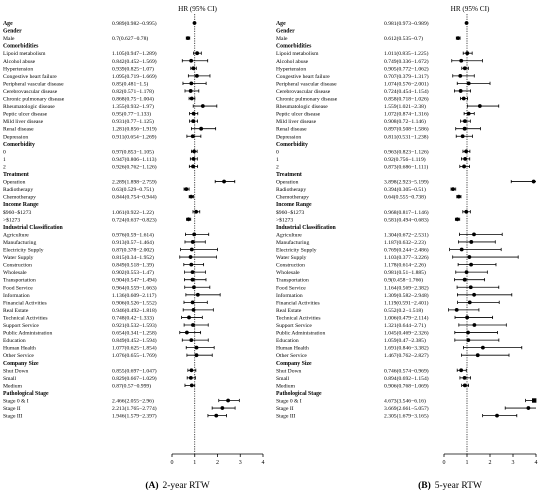 The image size is (550, 494). Describe the element at coordinates (133, 106) in the screenshot. I see `hr-ci-text: 1.355(0.932−1.97)` at that location.